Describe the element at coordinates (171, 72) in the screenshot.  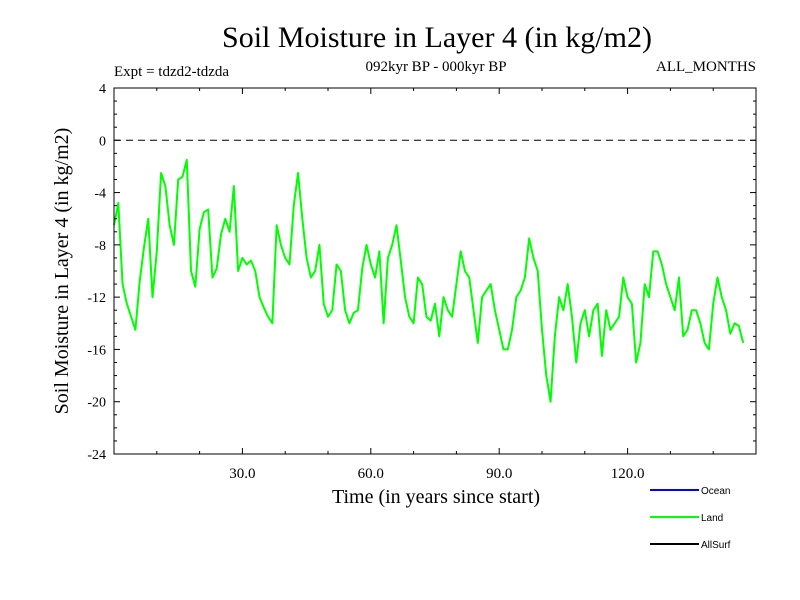
I see `experiment-label: Expt = tdzd2-tdzda` at that location.